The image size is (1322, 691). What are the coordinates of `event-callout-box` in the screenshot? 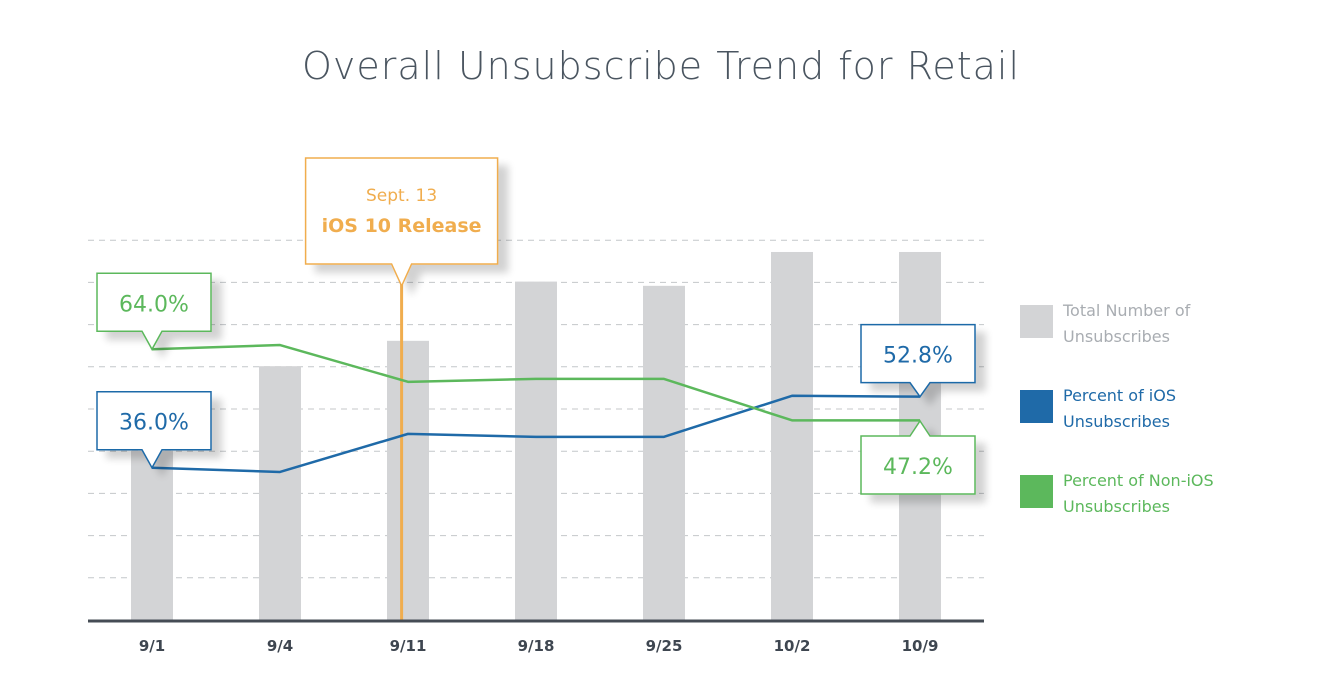 It's located at (401, 222).